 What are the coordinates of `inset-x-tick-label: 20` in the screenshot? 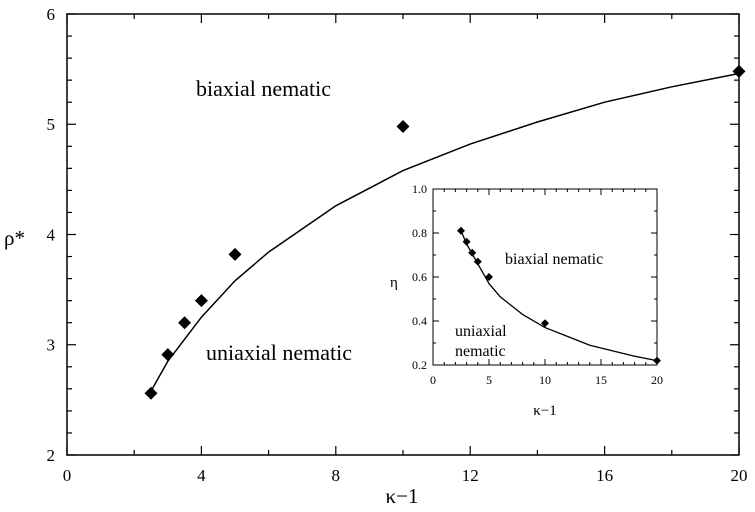 It's located at (657, 380).